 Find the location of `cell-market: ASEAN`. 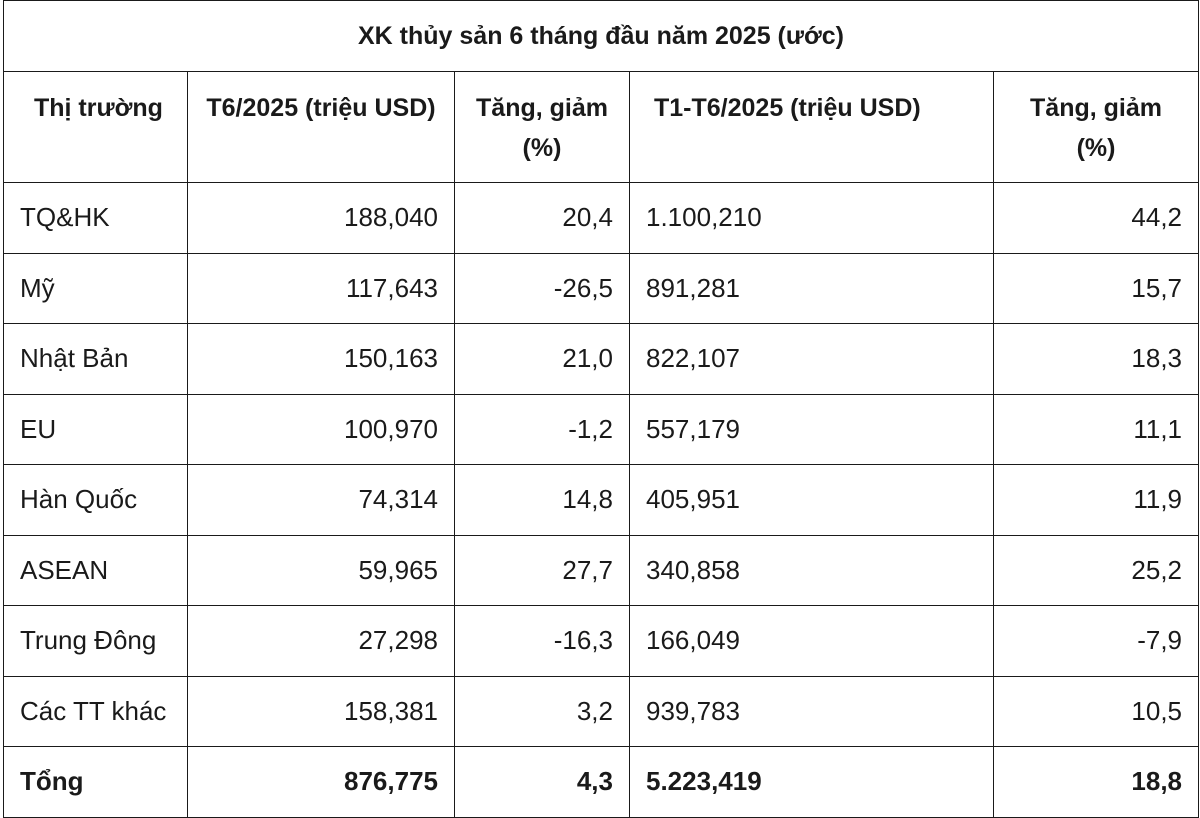

cell-market: ASEAN is located at coordinates (95, 570).